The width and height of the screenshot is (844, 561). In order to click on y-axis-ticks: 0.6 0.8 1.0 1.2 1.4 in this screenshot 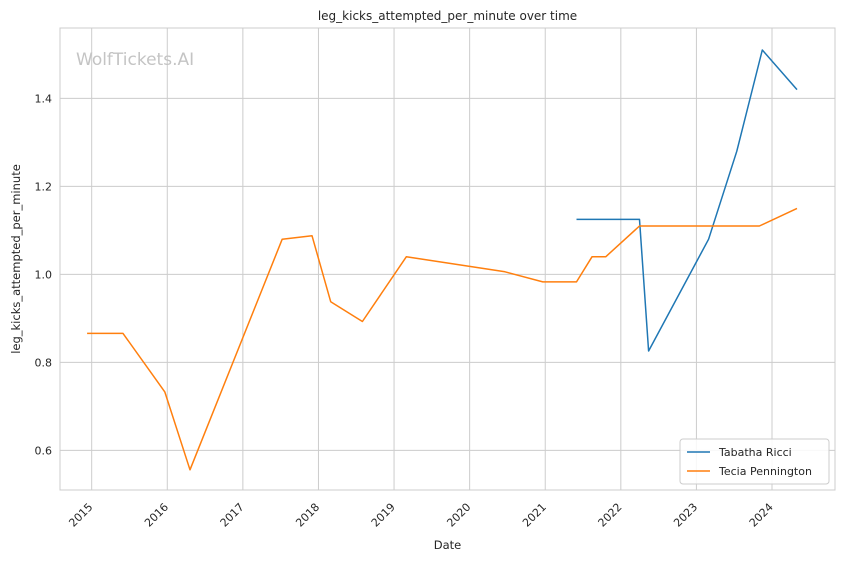, I will do `click(44, 274)`.